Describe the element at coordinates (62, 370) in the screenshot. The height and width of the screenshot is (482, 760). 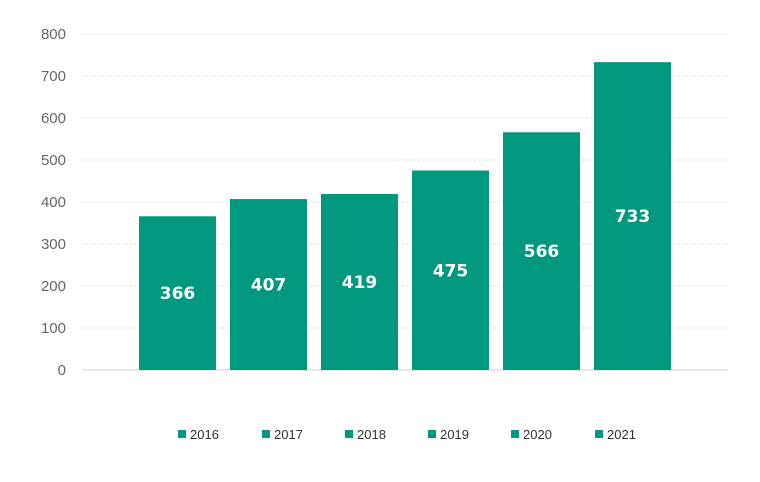
I see `y-tick-label: 0` at that location.